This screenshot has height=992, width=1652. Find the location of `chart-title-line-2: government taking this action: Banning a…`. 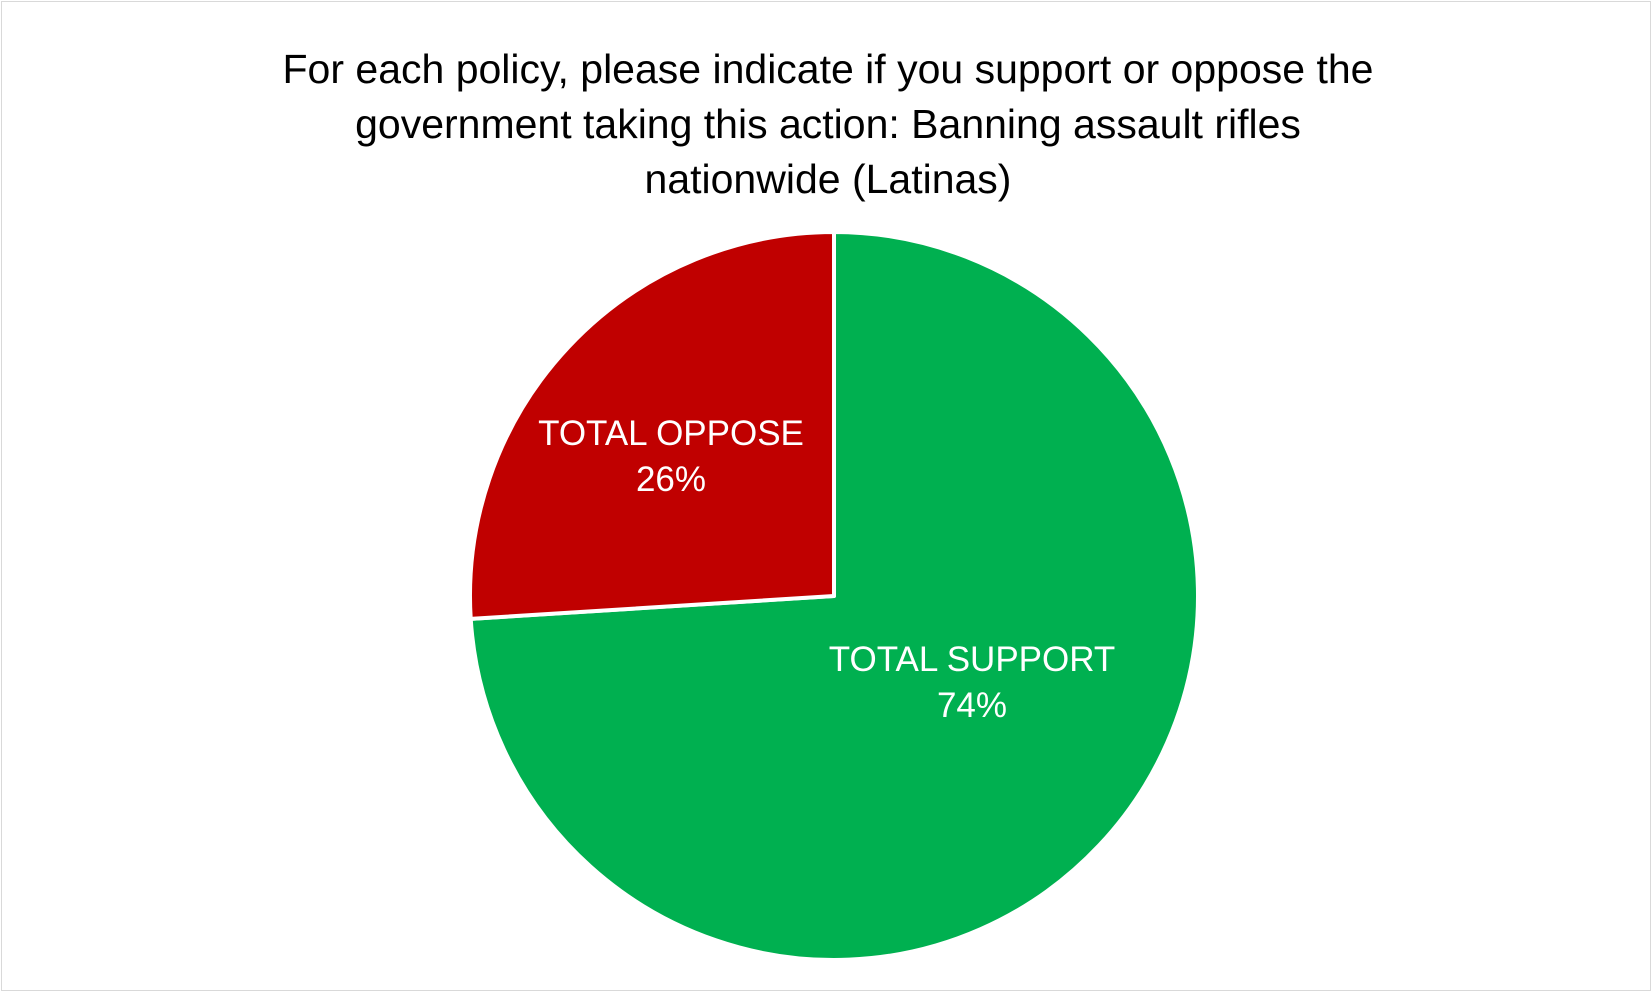

chart-title-line-2: government taking this action: Banning a… is located at coordinates (828, 124).